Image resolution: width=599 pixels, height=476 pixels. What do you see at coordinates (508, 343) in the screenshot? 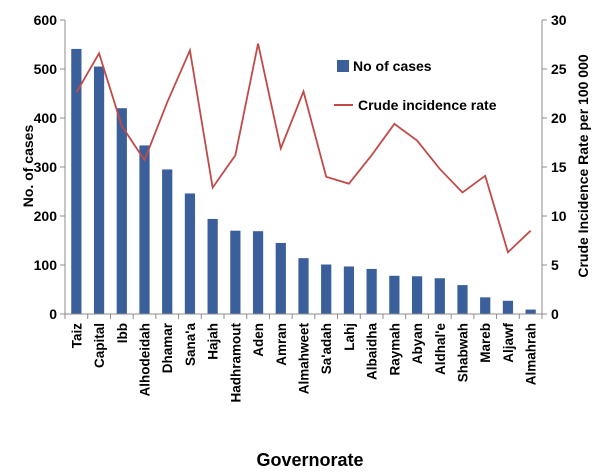
I see `category-label: Aljawf` at bounding box center [508, 343].